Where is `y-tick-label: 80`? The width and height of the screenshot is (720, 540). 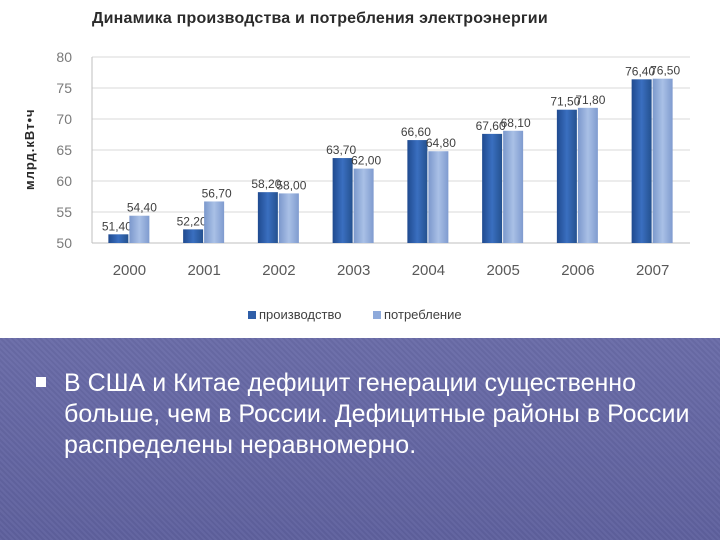
y-tick-label: 80 is located at coordinates (64, 57).